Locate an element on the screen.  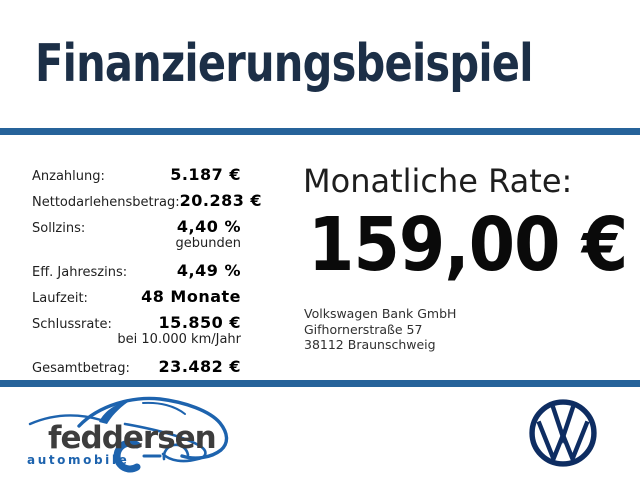
bank-name: Volkswagen Bank GmbH is located at coordinates (380, 313).